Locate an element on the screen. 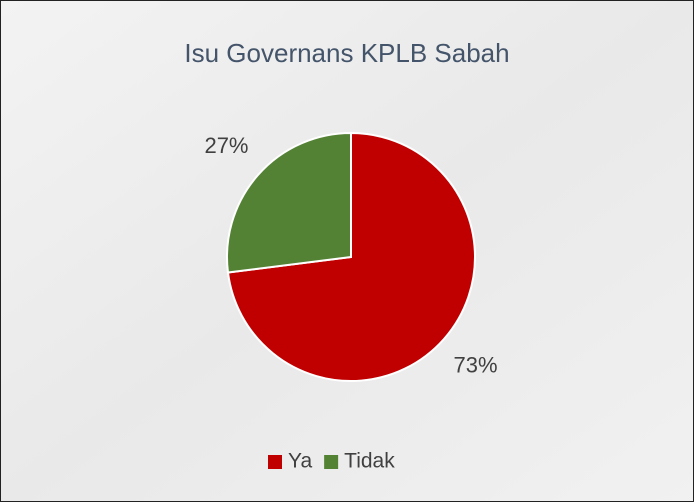 This screenshot has height=502, width=694. data-label: 27% is located at coordinates (226, 145).